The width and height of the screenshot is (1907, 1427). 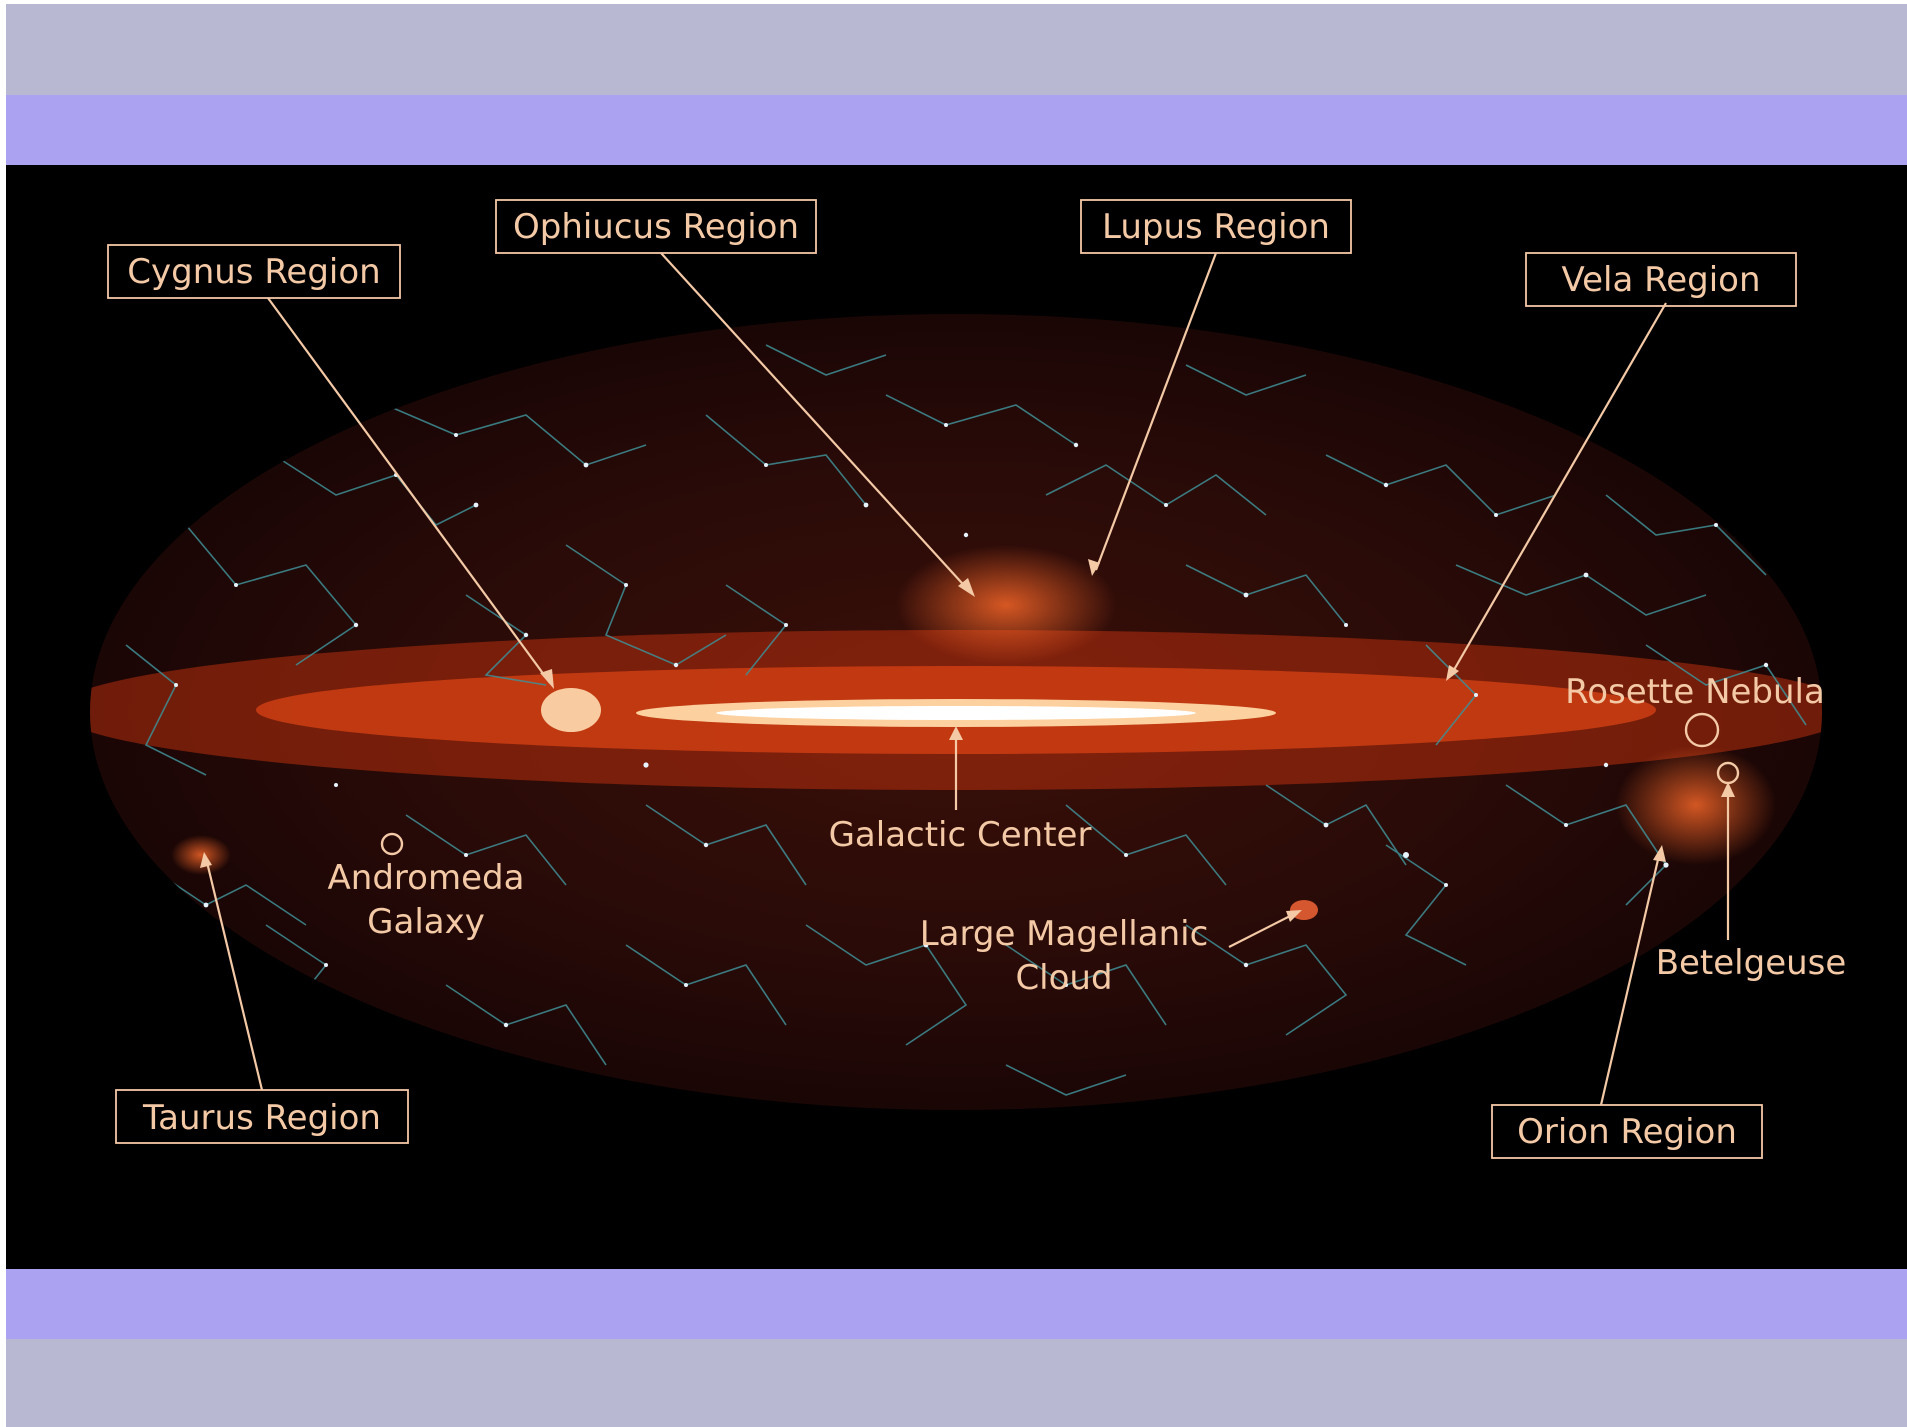 I want to click on lupus-label: Lupus Region, so click(x=1216, y=227).